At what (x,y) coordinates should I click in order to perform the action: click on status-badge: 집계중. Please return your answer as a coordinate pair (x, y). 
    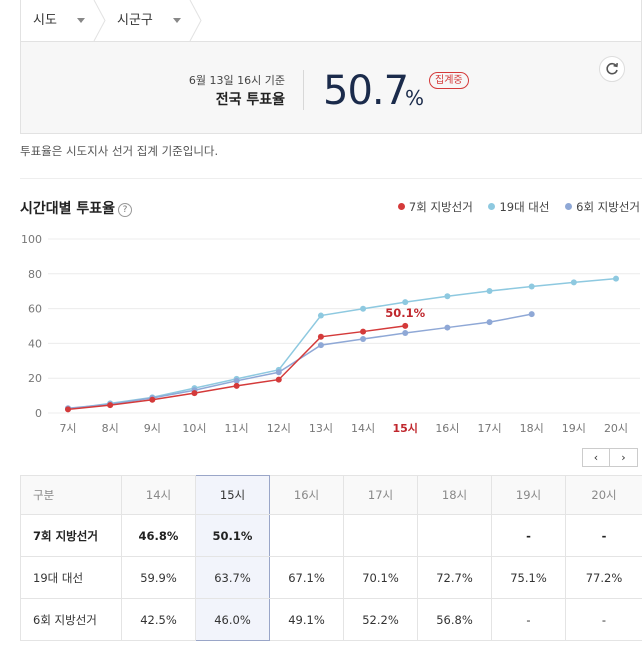
    Looking at the image, I should click on (449, 80).